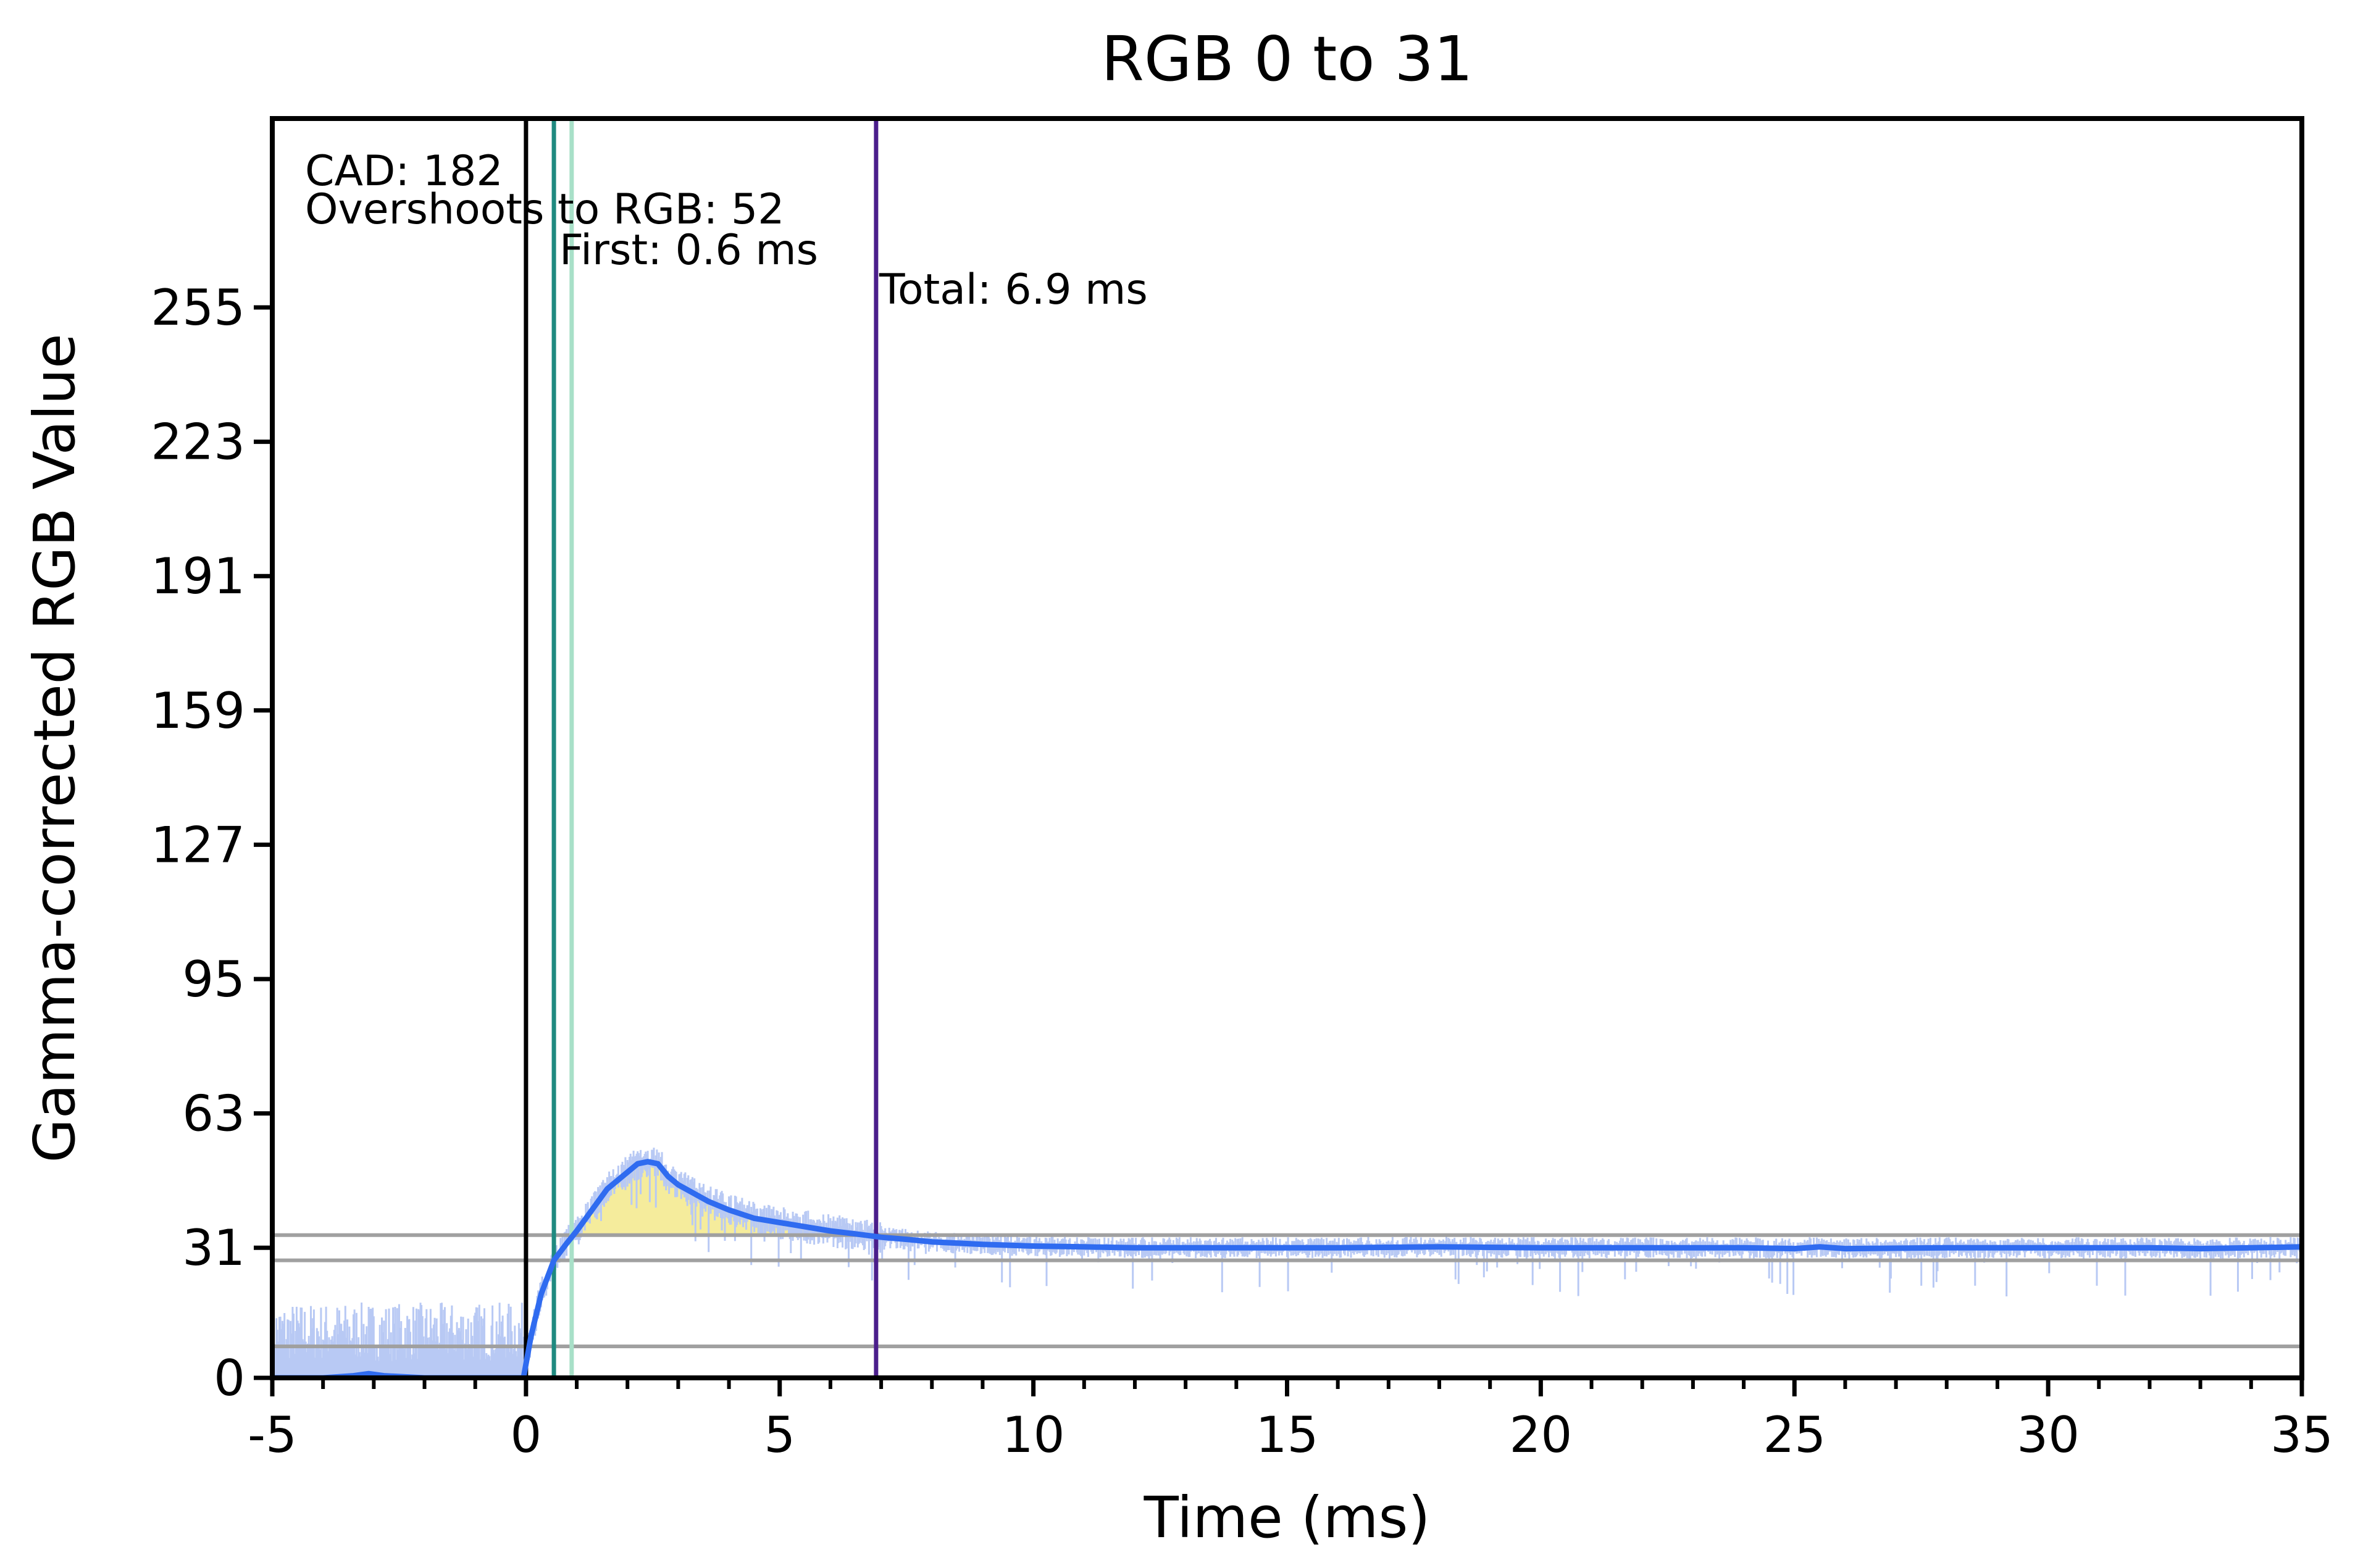 This screenshot has height=1568, width=2371. I want to click on x-tick-label: 20, so click(1540, 1435).